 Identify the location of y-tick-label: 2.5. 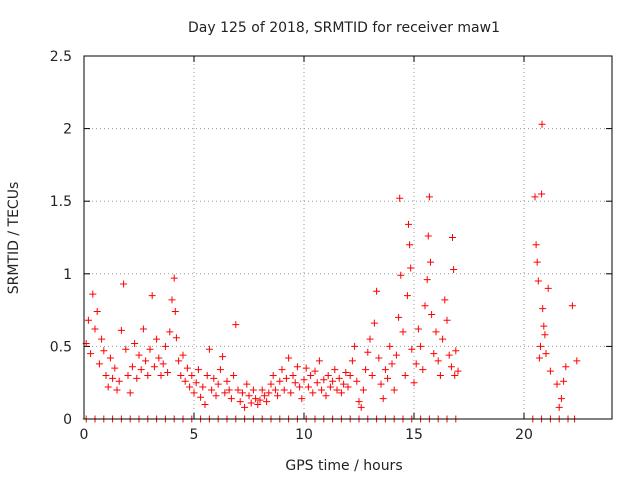
(61, 57).